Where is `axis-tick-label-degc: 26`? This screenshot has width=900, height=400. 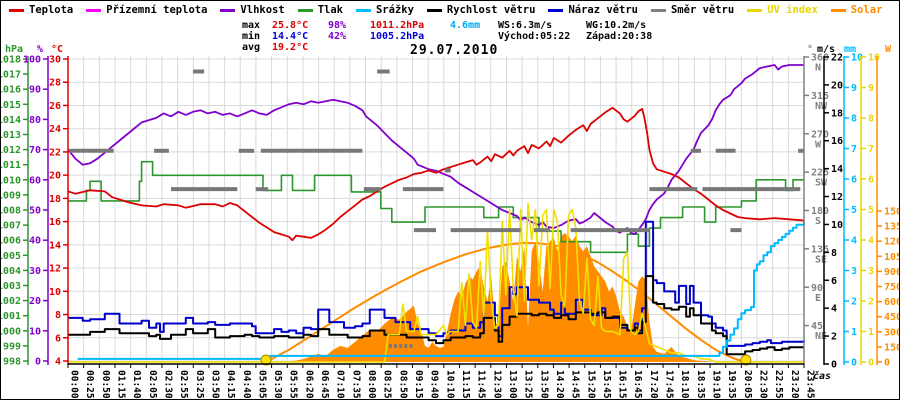 axis-tick-label-degc: 26 is located at coordinates (55, 106).